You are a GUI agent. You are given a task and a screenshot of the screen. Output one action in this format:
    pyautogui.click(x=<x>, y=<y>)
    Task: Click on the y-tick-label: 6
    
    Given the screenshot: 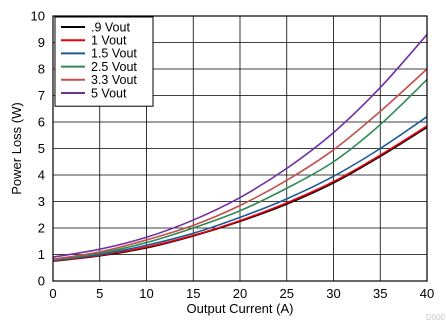 What is the action you would take?
    pyautogui.click(x=41, y=122)
    